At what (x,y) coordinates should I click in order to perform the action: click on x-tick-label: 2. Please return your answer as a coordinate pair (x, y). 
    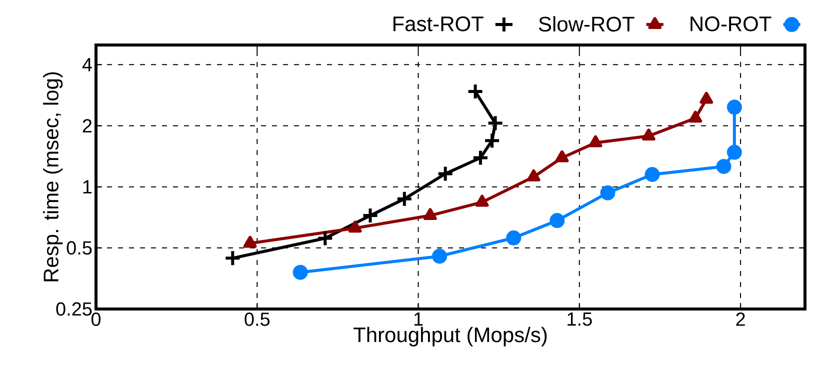
    Looking at the image, I should click on (740, 319).